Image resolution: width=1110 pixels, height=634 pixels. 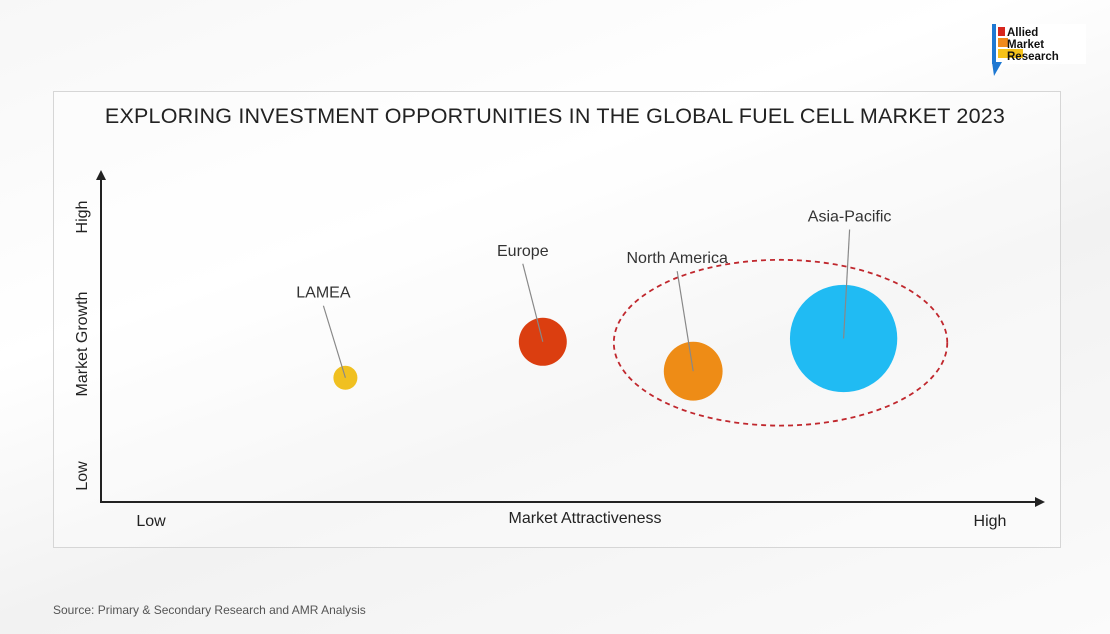 I want to click on bubble-north-america, so click(x=693, y=371).